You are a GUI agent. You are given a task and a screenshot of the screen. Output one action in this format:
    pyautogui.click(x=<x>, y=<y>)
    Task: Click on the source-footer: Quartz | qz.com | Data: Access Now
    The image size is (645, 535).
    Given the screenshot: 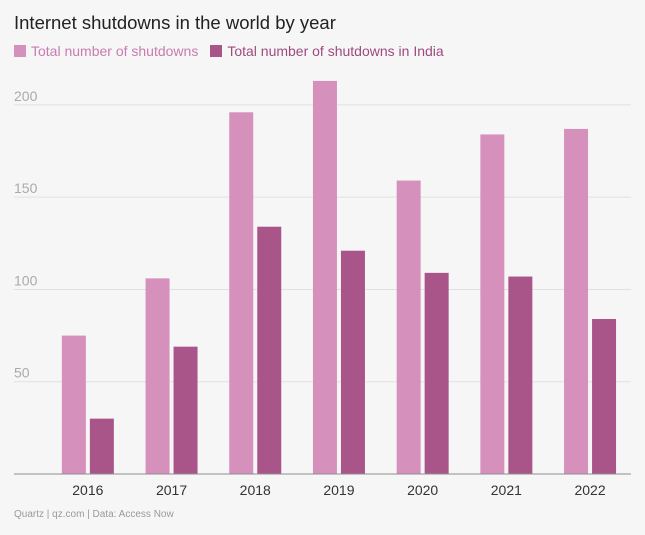 What is the action you would take?
    pyautogui.click(x=94, y=514)
    